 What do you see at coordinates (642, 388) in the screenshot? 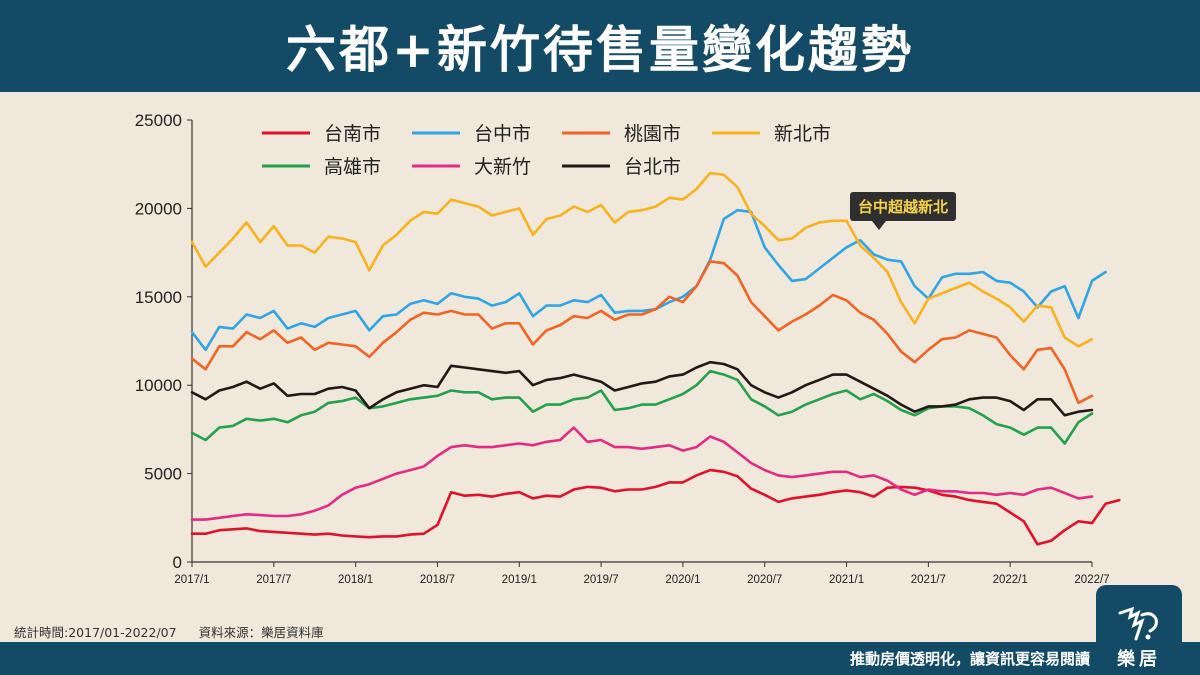
I see `series-line-台北市` at bounding box center [642, 388].